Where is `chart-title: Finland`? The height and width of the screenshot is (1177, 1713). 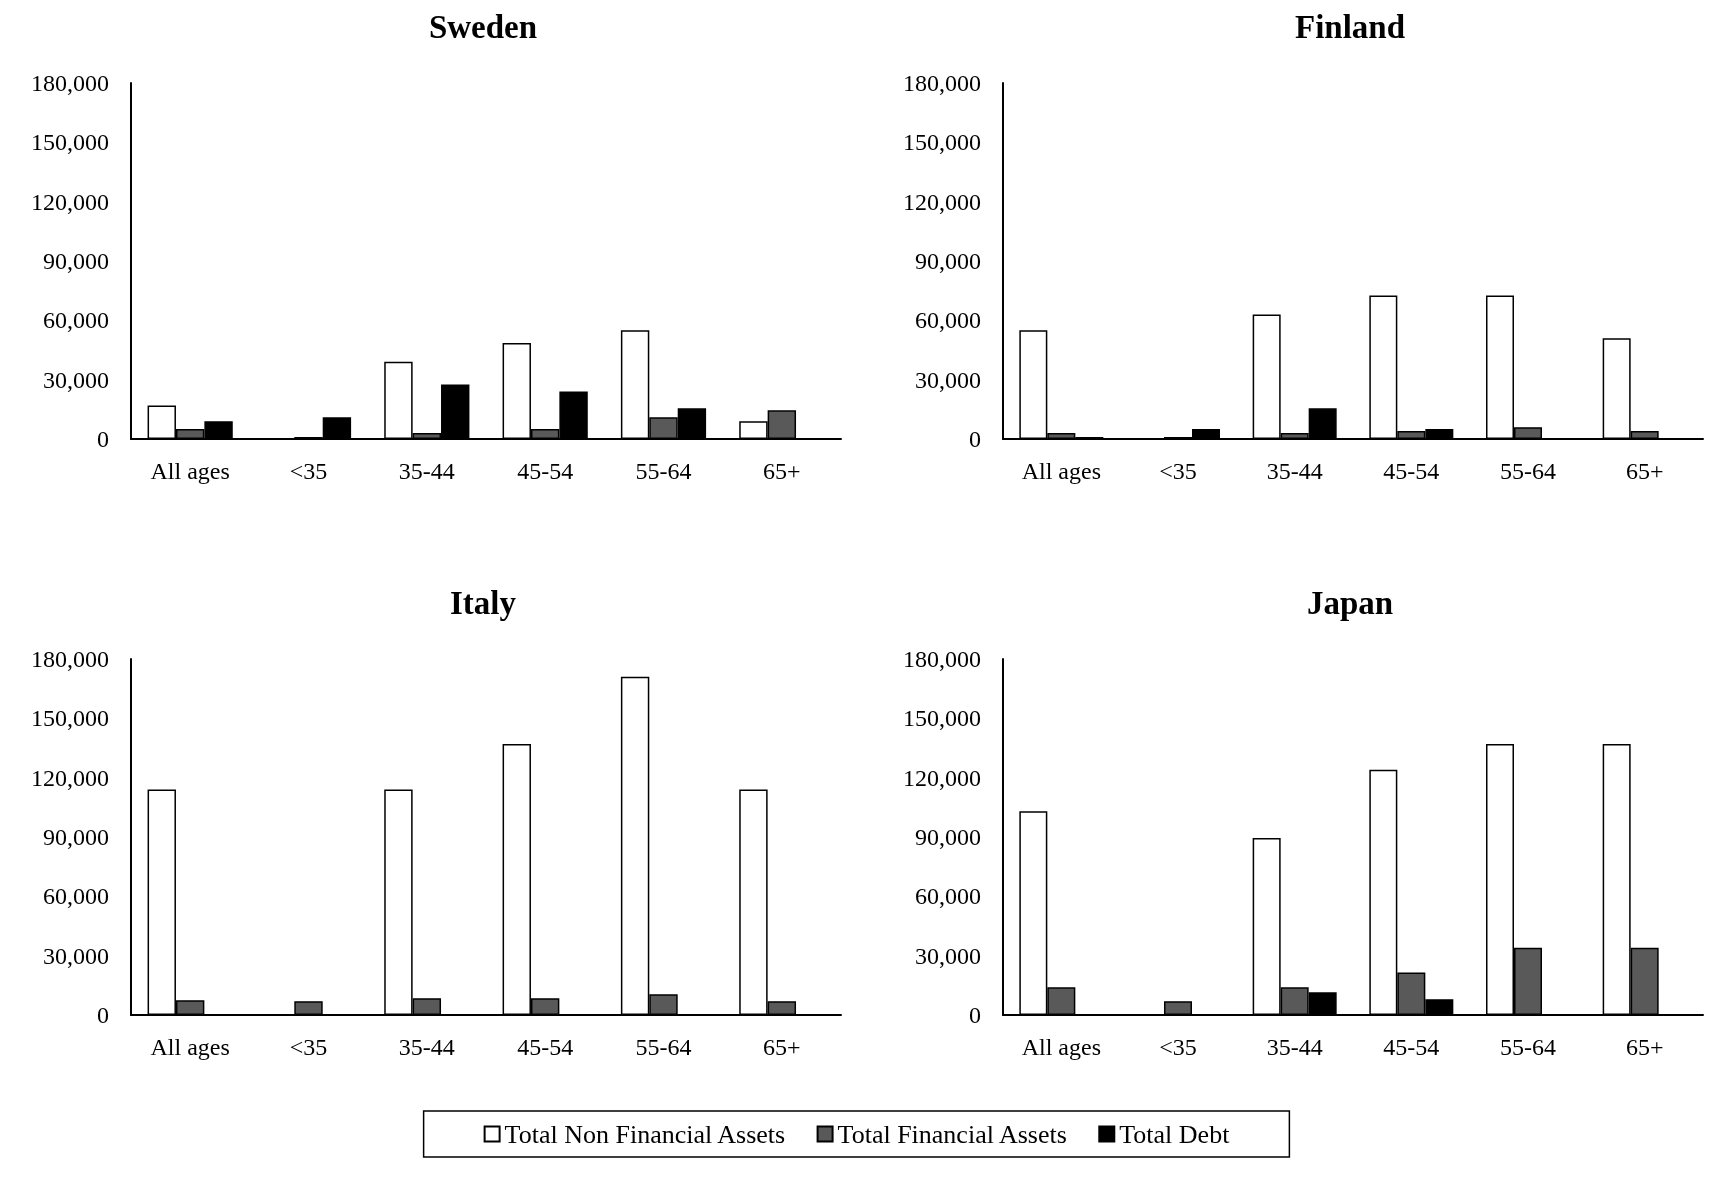 chart-title: Finland is located at coordinates (1350, 26).